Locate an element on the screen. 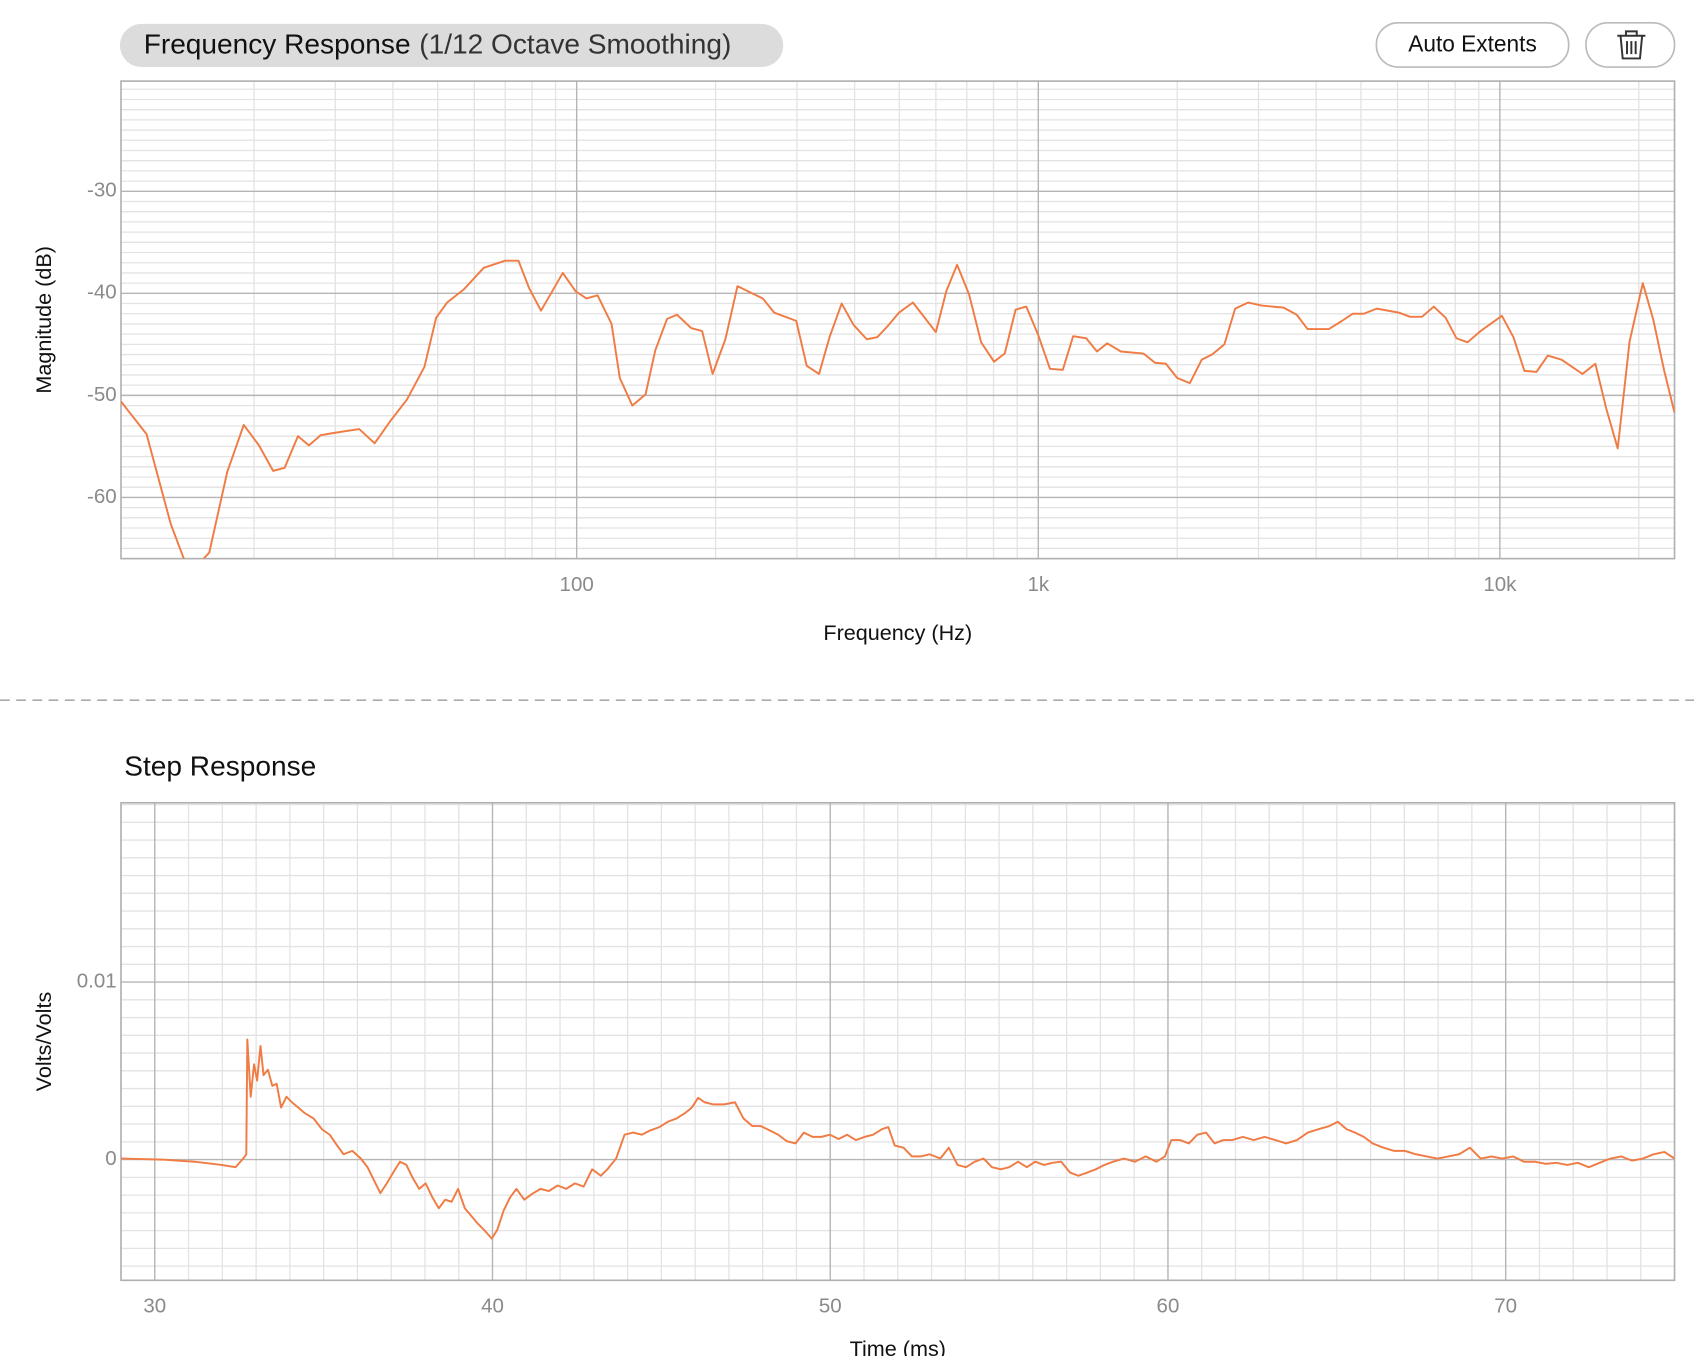  trash-icon is located at coordinates (1631, 45).